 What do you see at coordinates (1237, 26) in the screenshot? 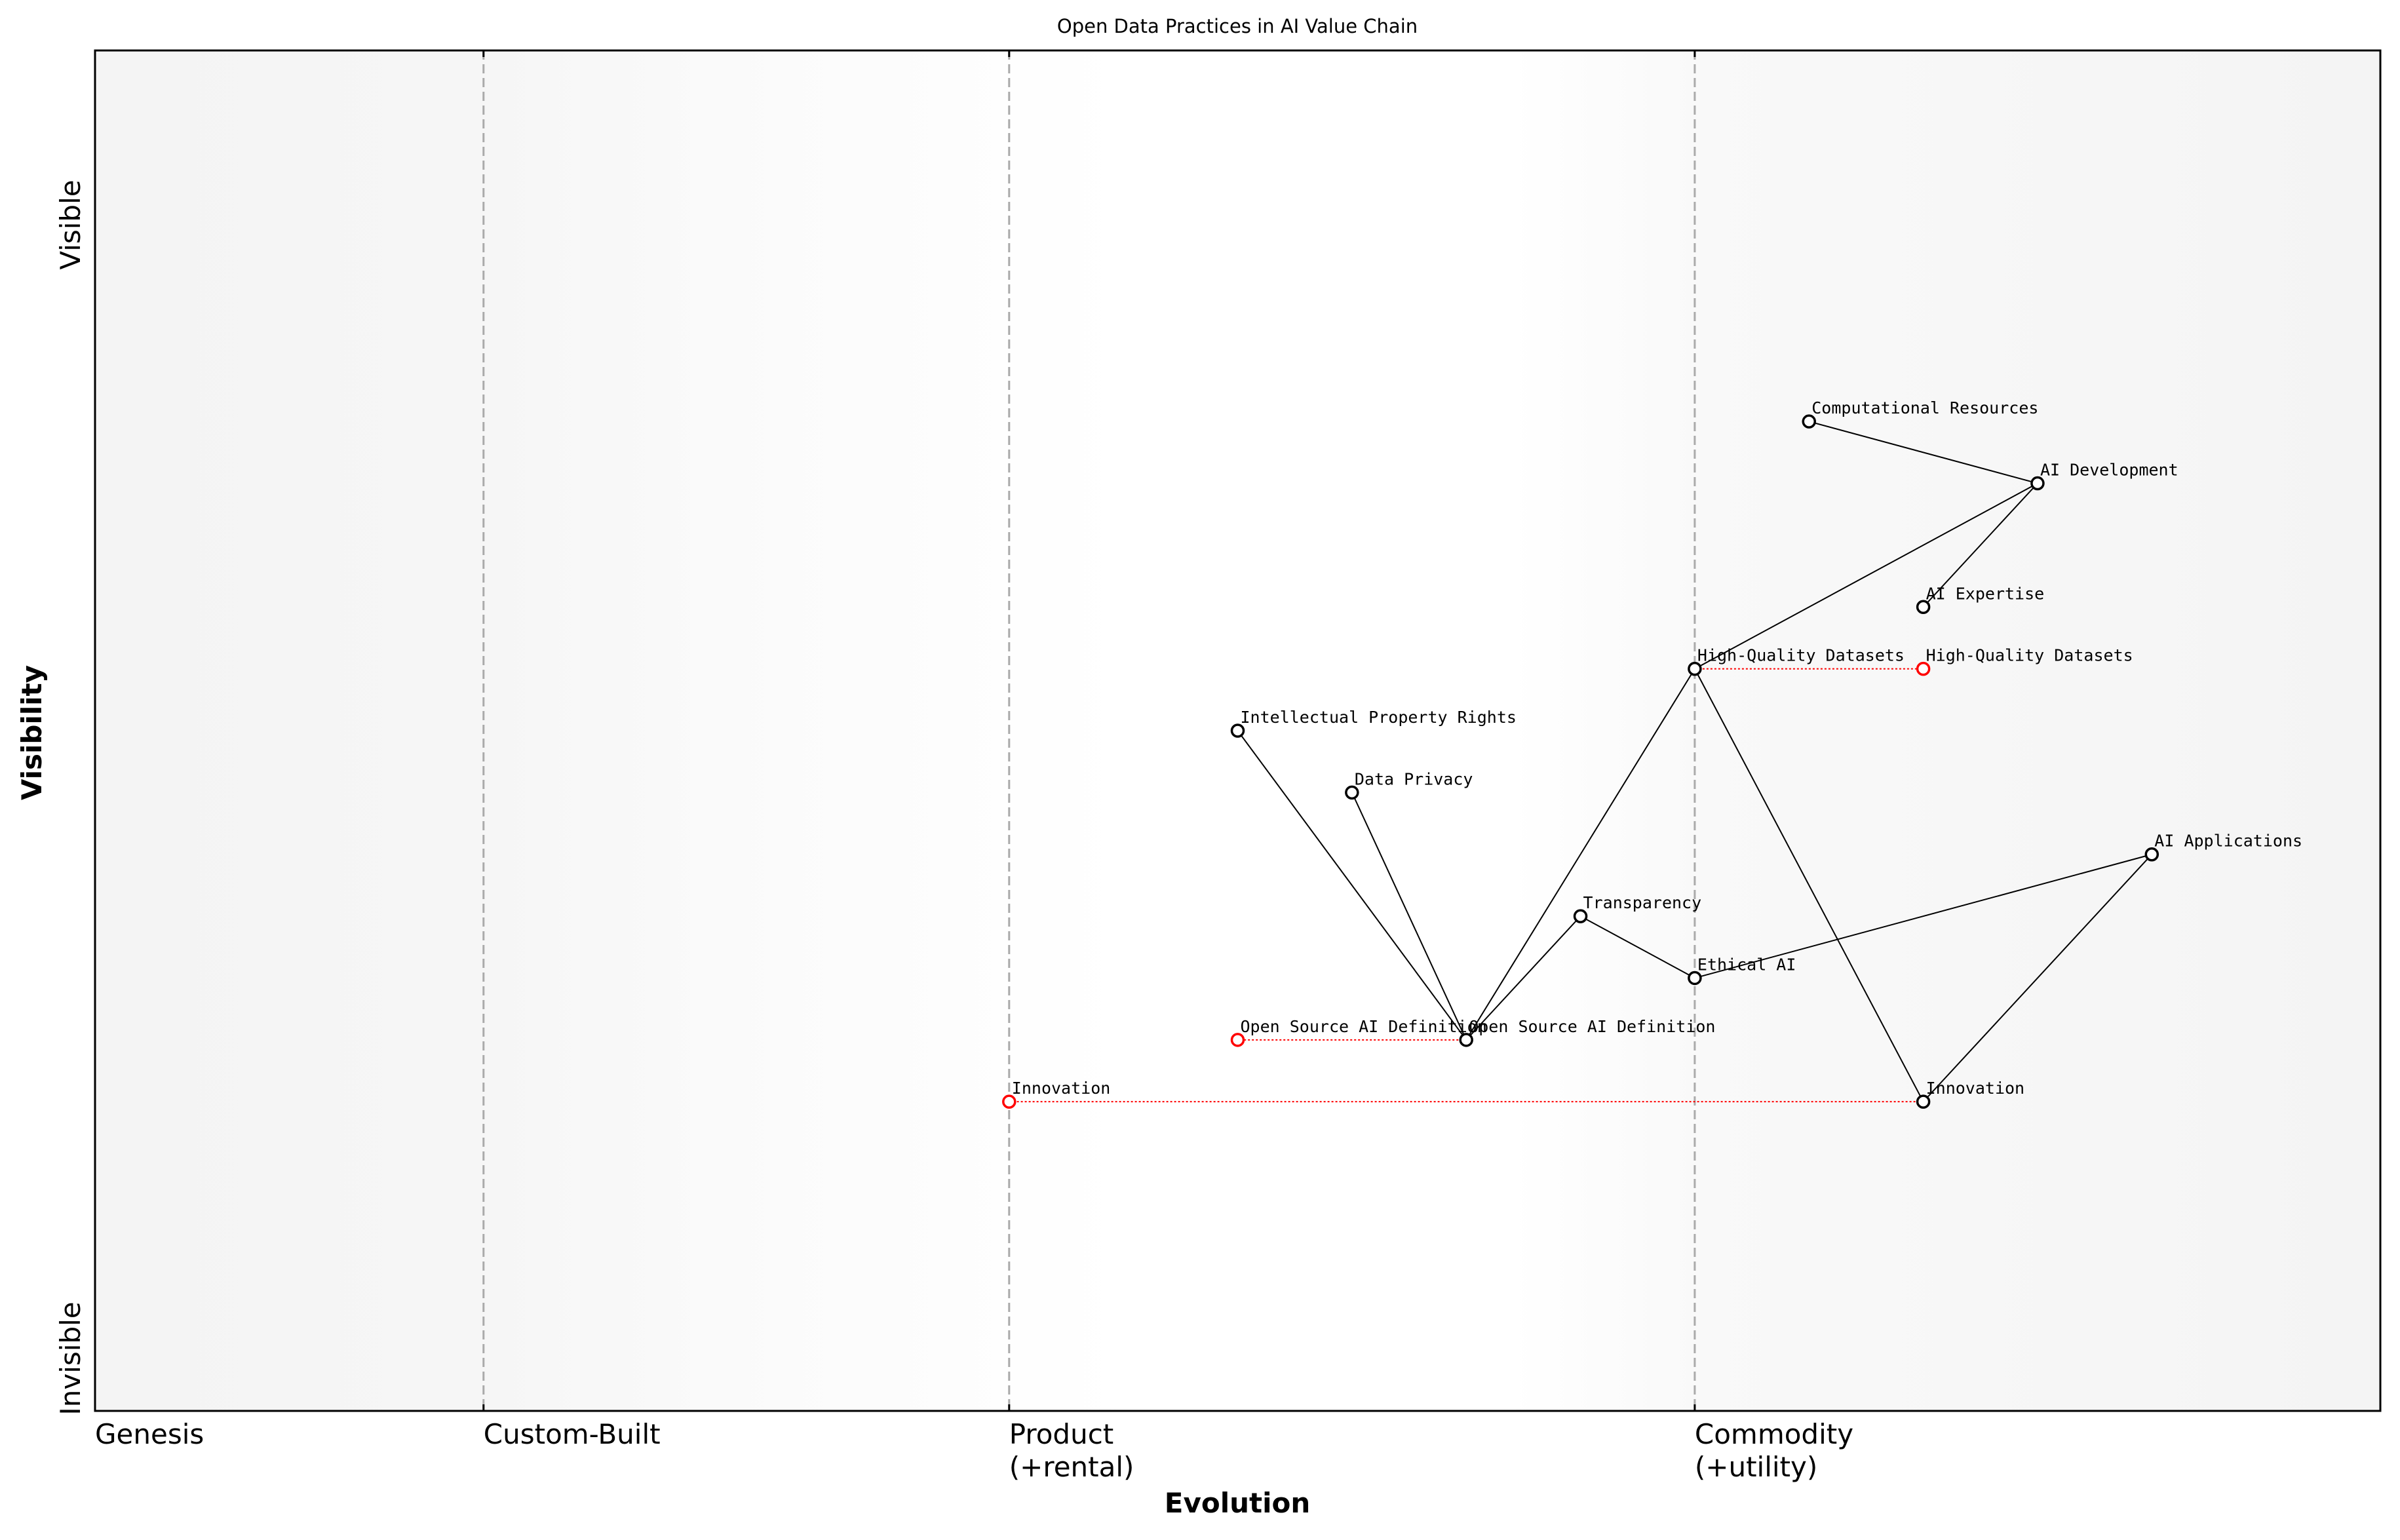
I see `chart-title: Open Data Practices in AI Value Chain` at bounding box center [1237, 26].